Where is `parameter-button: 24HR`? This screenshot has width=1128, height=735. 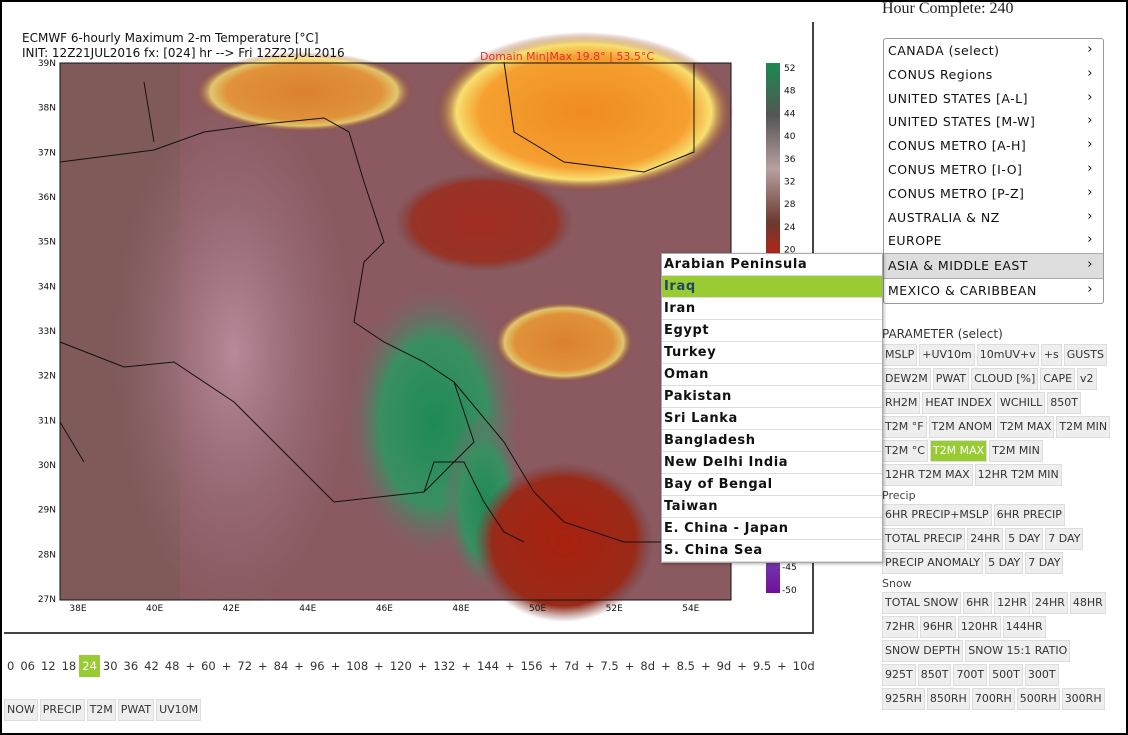
parameter-button: 24HR is located at coordinates (1049, 603).